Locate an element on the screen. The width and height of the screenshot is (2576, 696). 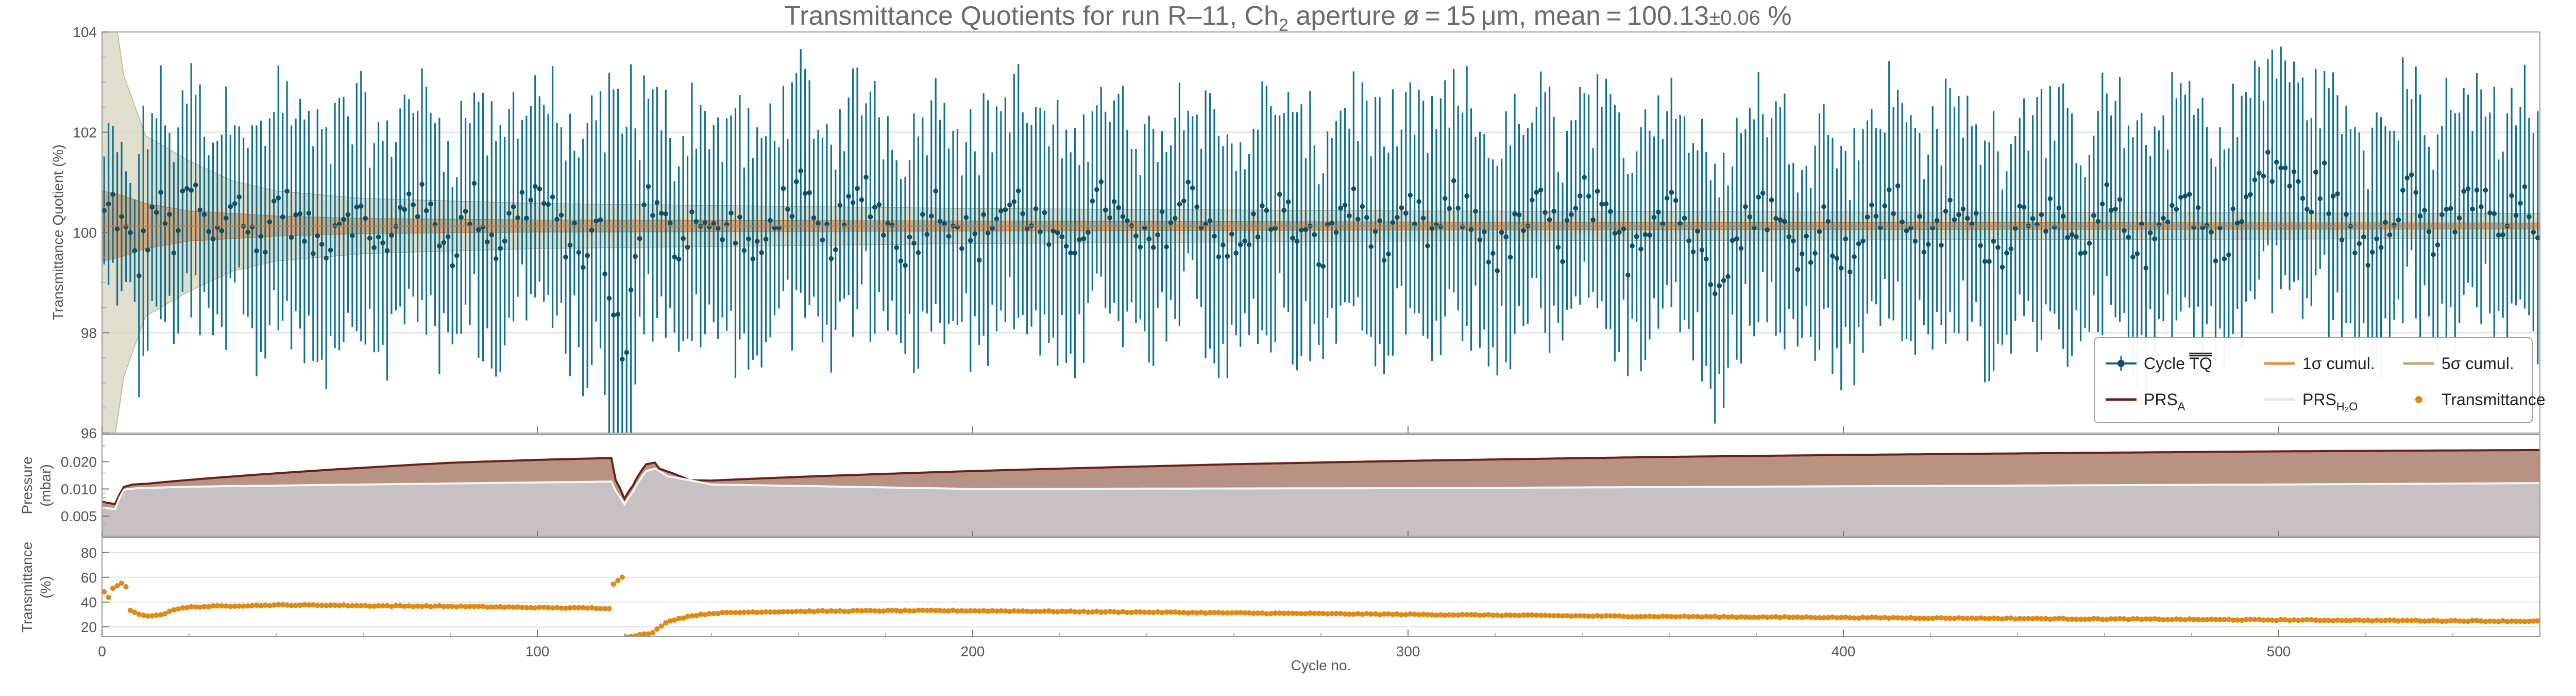
legend-swatch-point is located at coordinates (2121, 363).